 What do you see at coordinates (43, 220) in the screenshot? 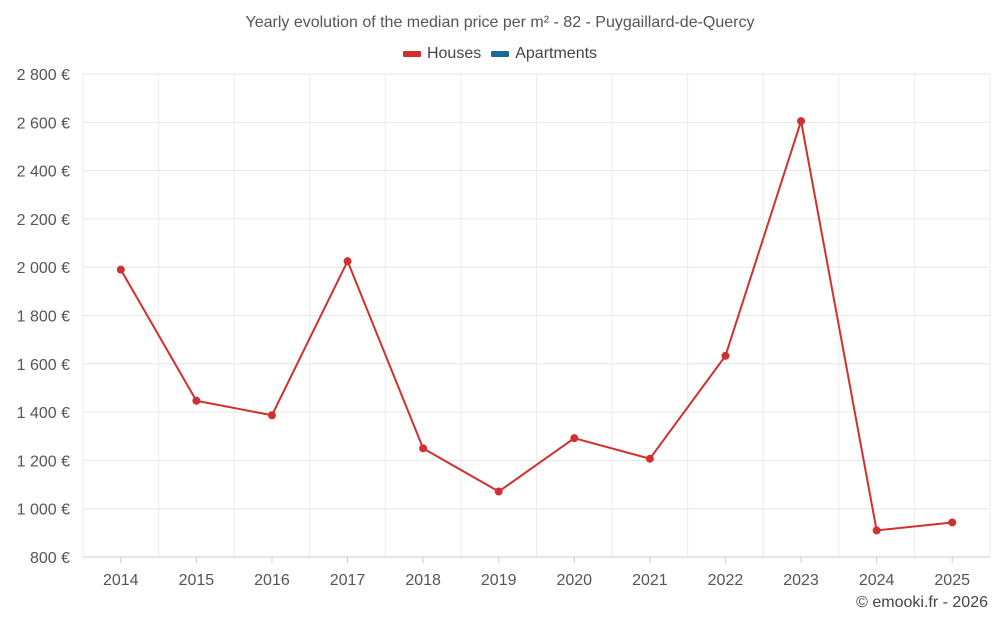
I see `y-tick-label: 2 200 €` at bounding box center [43, 220].